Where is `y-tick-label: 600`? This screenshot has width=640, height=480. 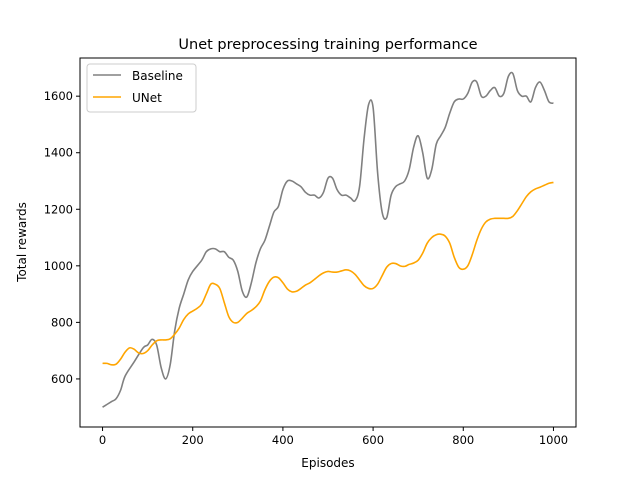
y-tick-label: 600 is located at coordinates (62, 379).